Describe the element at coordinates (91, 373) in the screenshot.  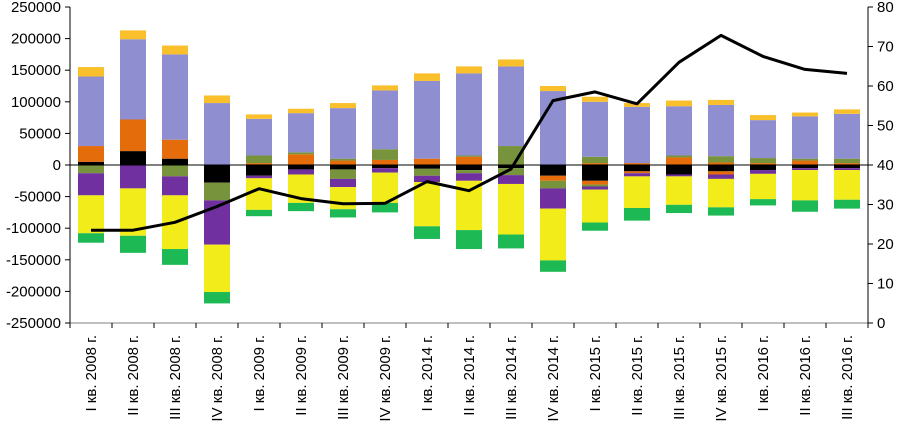
I see `x-tick-label: I кв. 2008 г.` at that location.